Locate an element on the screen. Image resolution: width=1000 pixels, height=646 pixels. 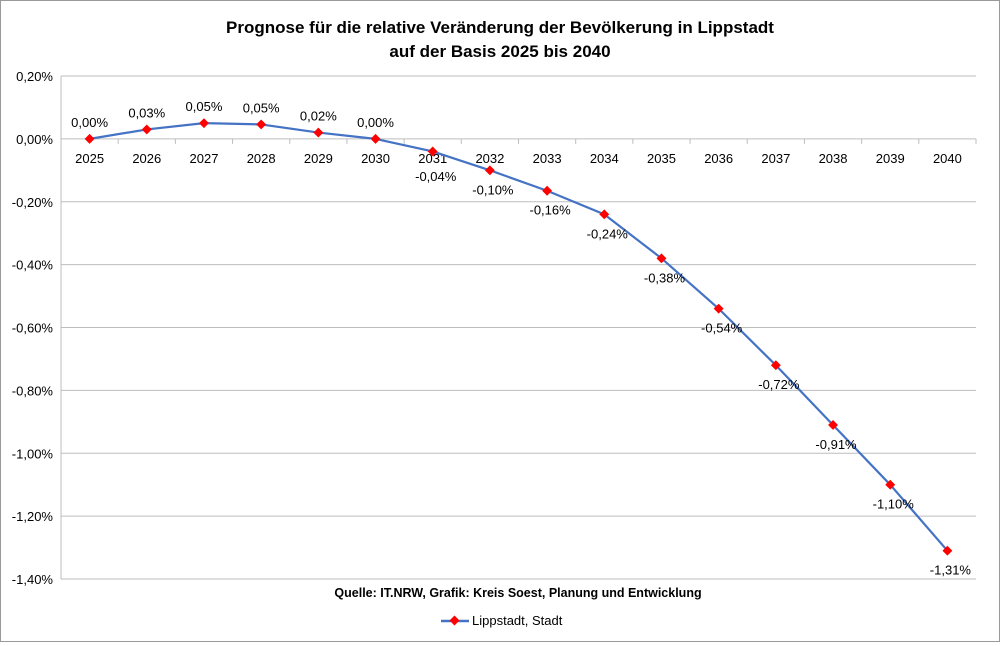
x-tick-label: 2027 is located at coordinates (204, 158).